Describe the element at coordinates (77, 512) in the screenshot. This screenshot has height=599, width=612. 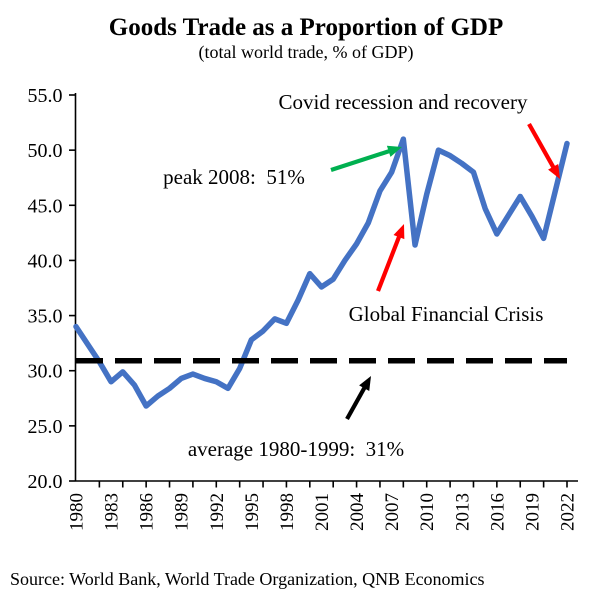
I see `x-tick-label: 1980` at that location.